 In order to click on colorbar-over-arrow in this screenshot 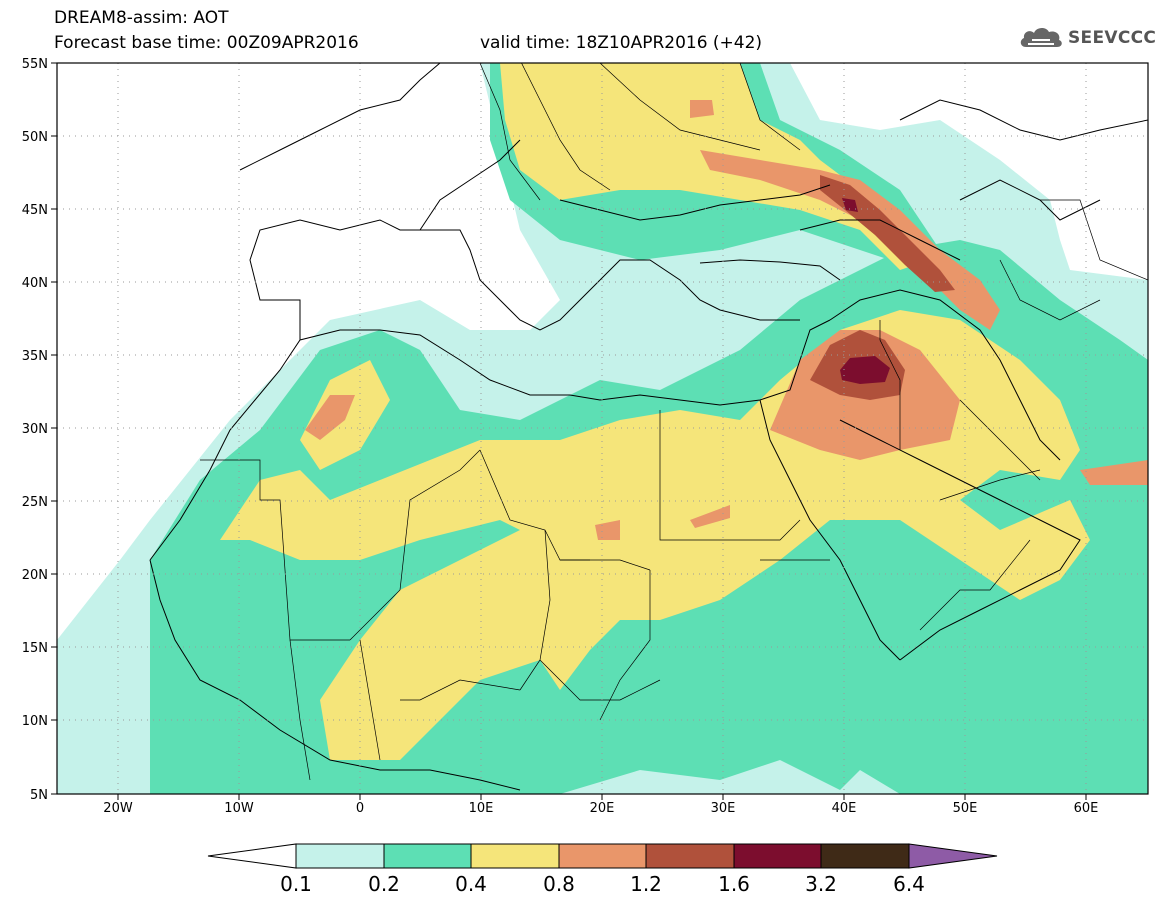, I will do `click(953, 856)`.